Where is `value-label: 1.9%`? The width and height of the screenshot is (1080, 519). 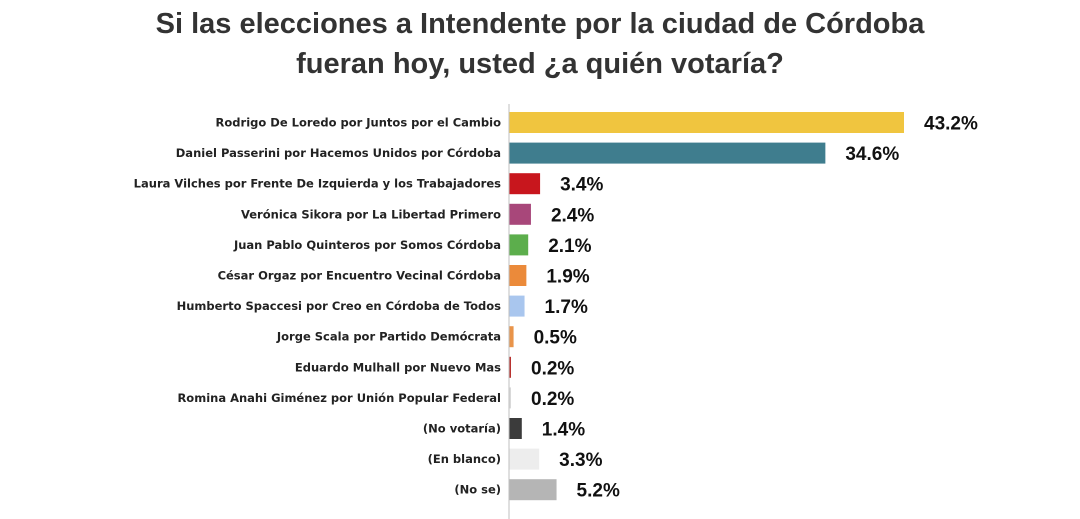 value-label: 1.9% is located at coordinates (567, 277).